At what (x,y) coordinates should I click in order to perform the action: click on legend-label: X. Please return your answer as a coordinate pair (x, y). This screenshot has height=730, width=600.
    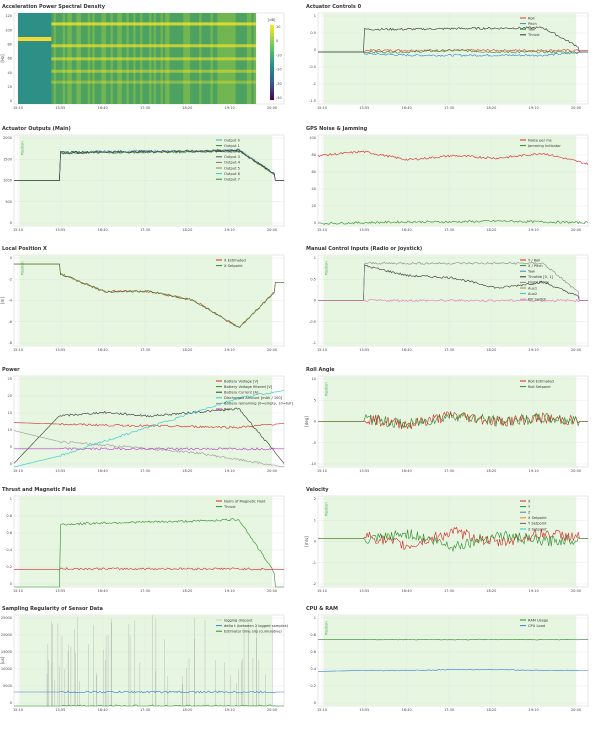
    Looking at the image, I should click on (529, 501).